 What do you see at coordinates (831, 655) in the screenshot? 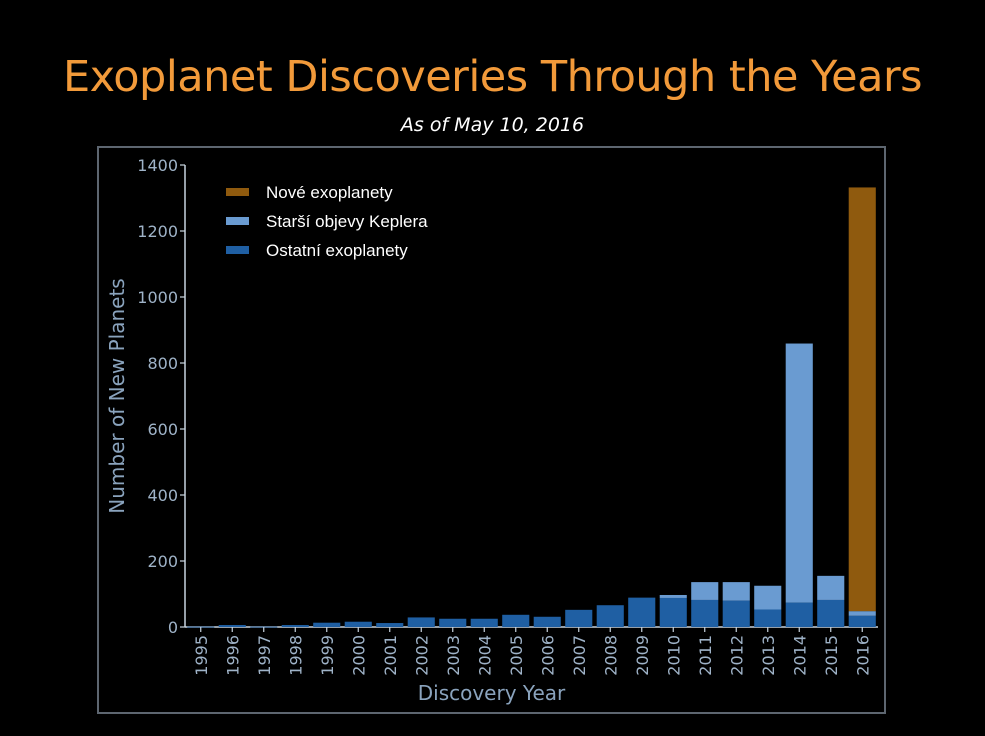
I see `x-tick-label: 2015` at bounding box center [831, 655].